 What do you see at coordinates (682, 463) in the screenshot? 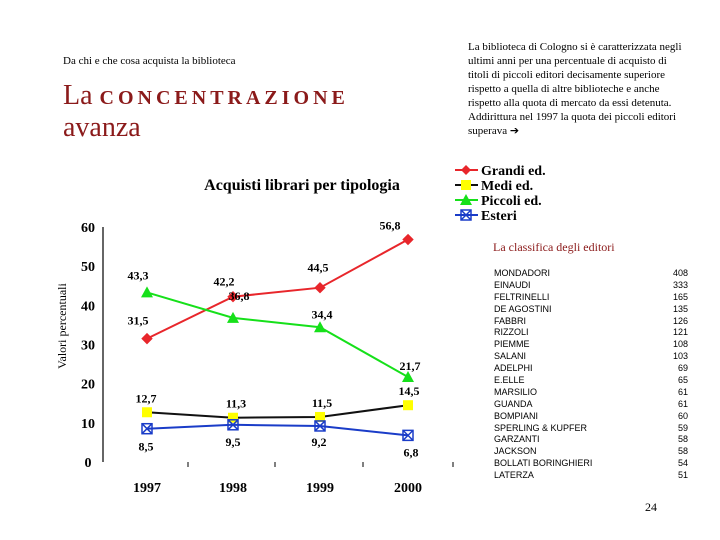
I see `publisher-count: 54` at bounding box center [682, 463].